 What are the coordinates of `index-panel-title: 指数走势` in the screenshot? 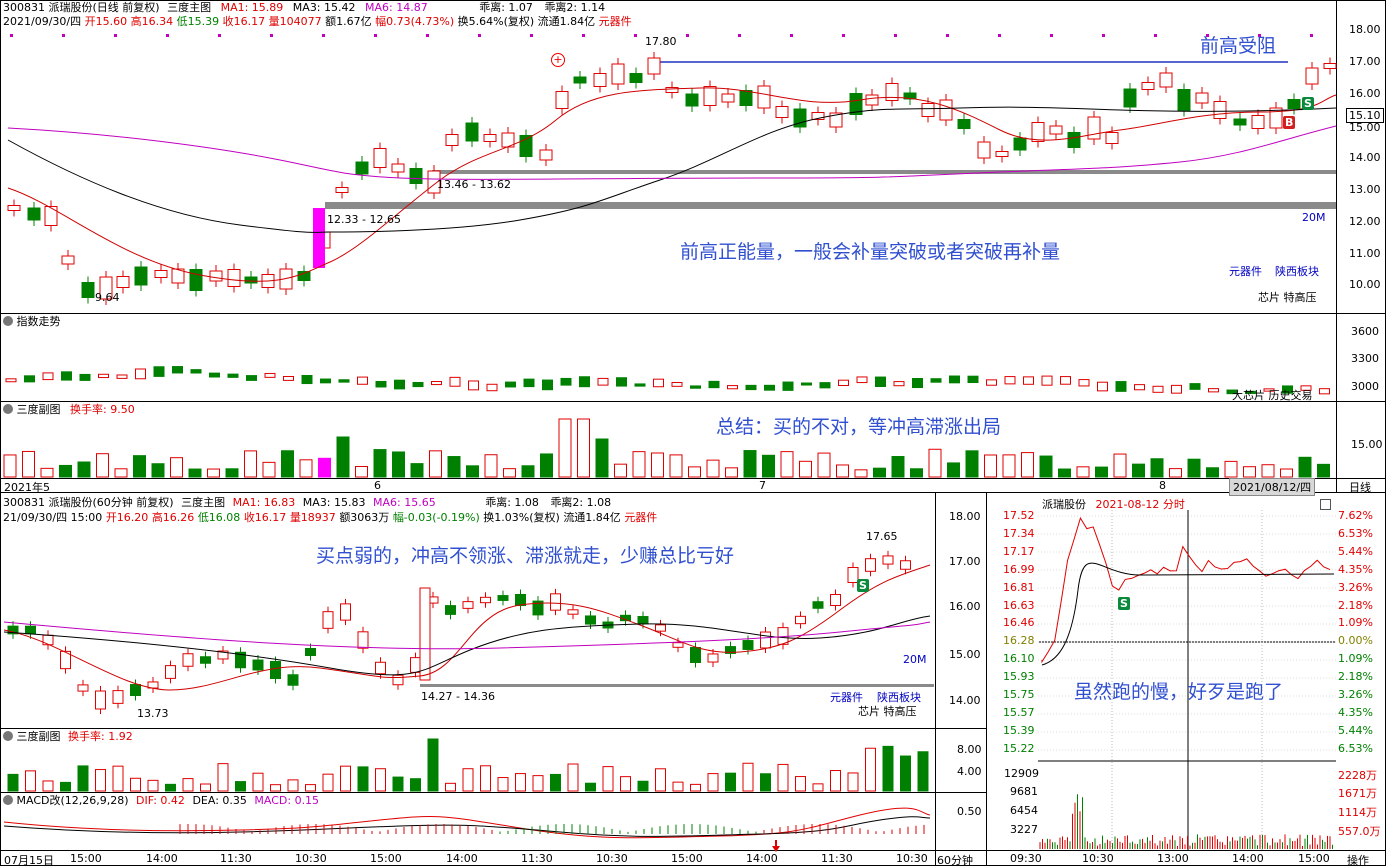 It's located at (38, 321).